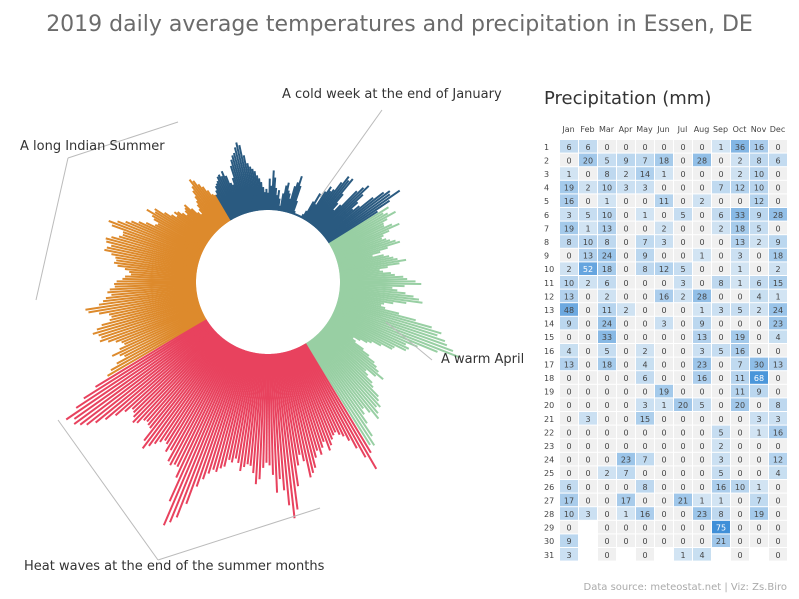 The image size is (799, 599). Describe the element at coordinates (549, 446) in the screenshot. I see `day-label: 23` at that location.